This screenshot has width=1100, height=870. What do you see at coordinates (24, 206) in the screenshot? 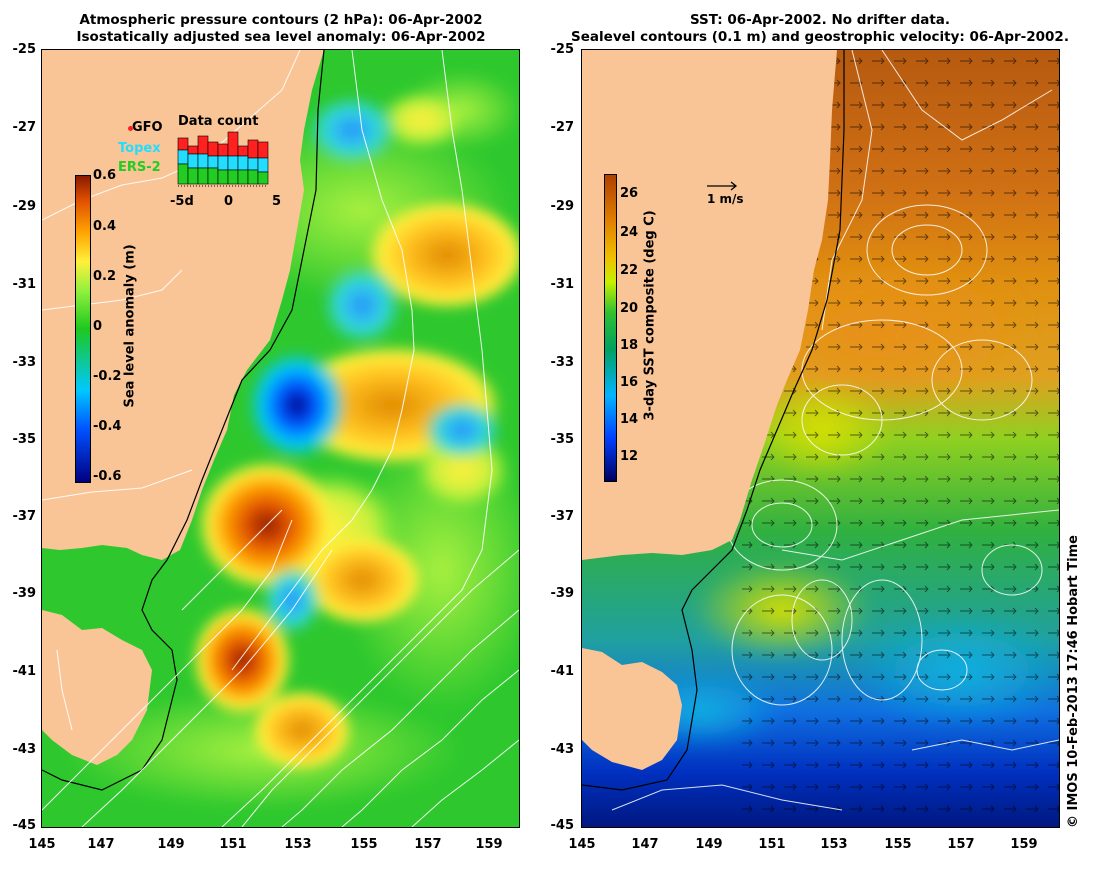
I see `left-ytick: -29` at bounding box center [24, 206].